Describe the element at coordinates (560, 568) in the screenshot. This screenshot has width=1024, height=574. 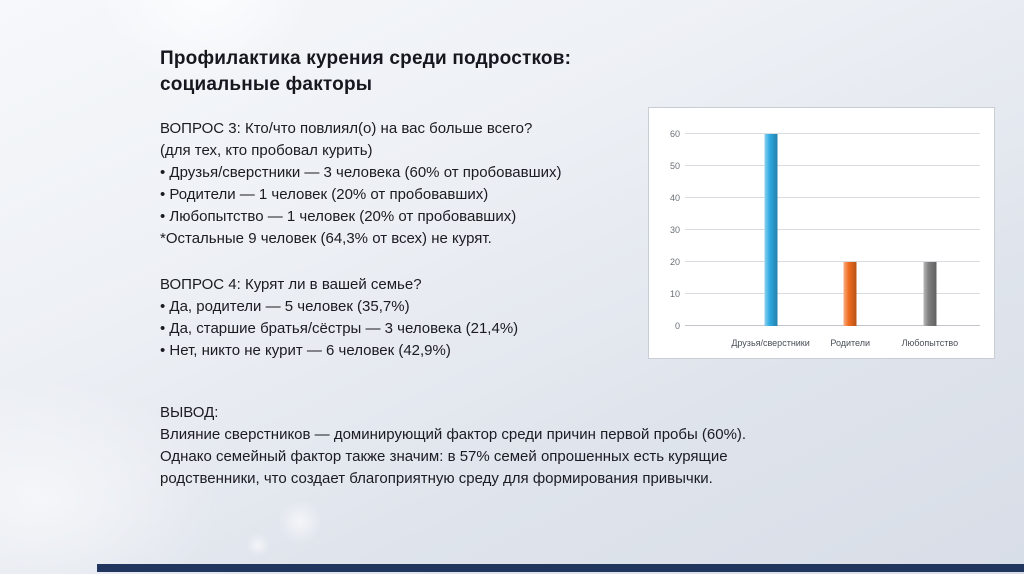
I see `bottom-accent-bar` at that location.